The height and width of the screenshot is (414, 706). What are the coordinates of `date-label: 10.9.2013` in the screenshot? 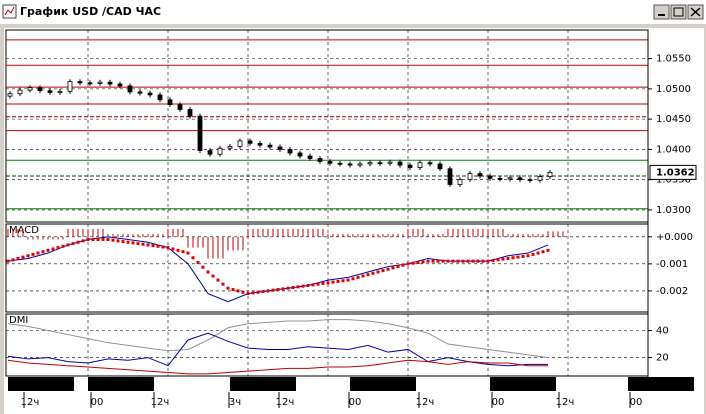 It's located at (383, 384).